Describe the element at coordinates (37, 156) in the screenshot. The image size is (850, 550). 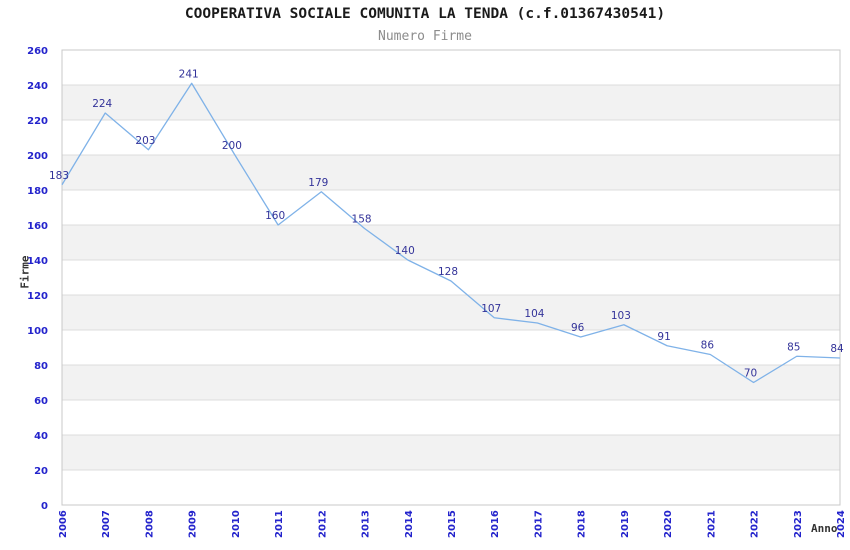
I see `y-tick-label: 200` at that location.